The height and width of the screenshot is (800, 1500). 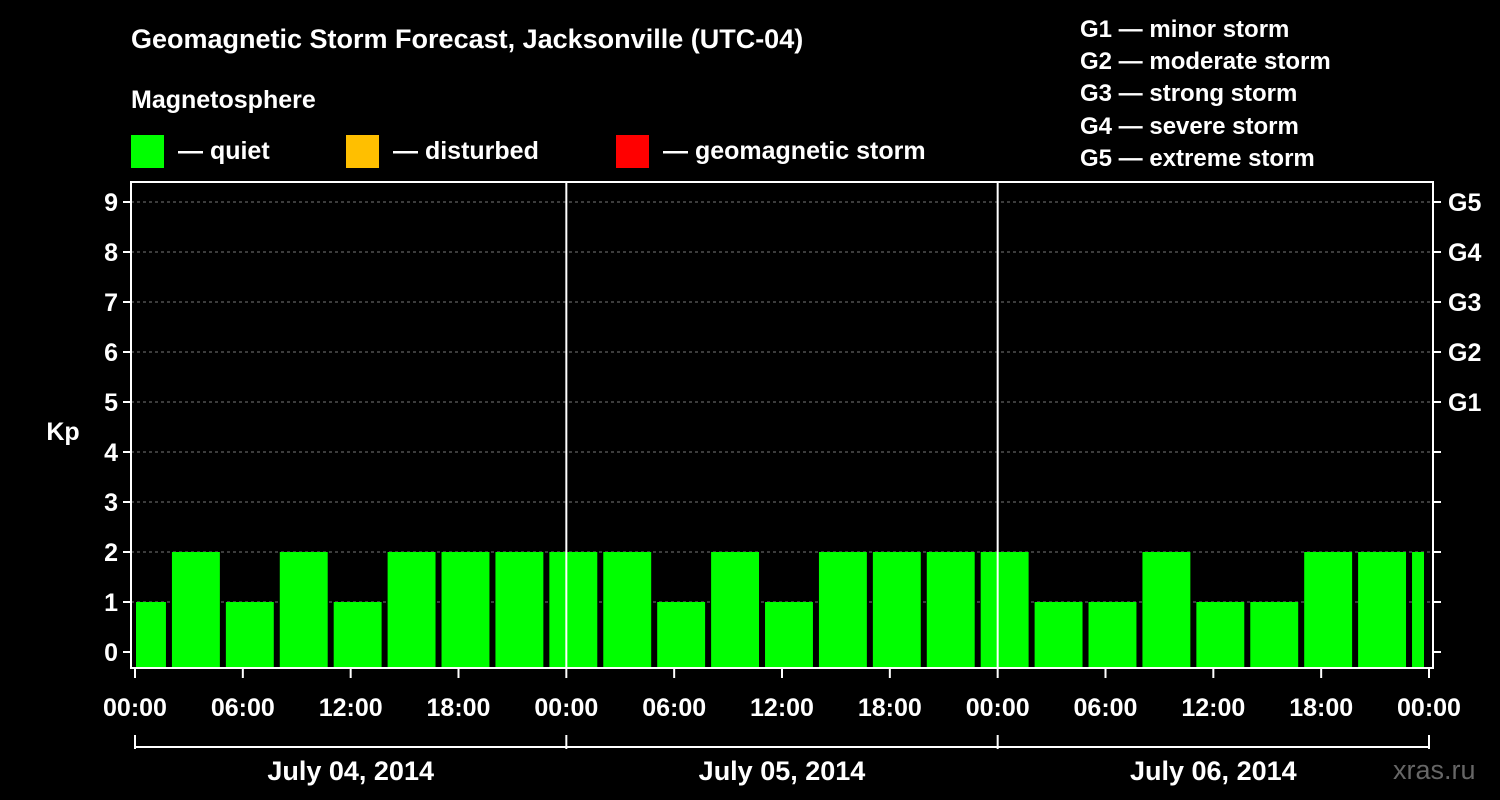 What do you see at coordinates (782, 771) in the screenshot?
I see `day-label: July 05, 2014` at bounding box center [782, 771].